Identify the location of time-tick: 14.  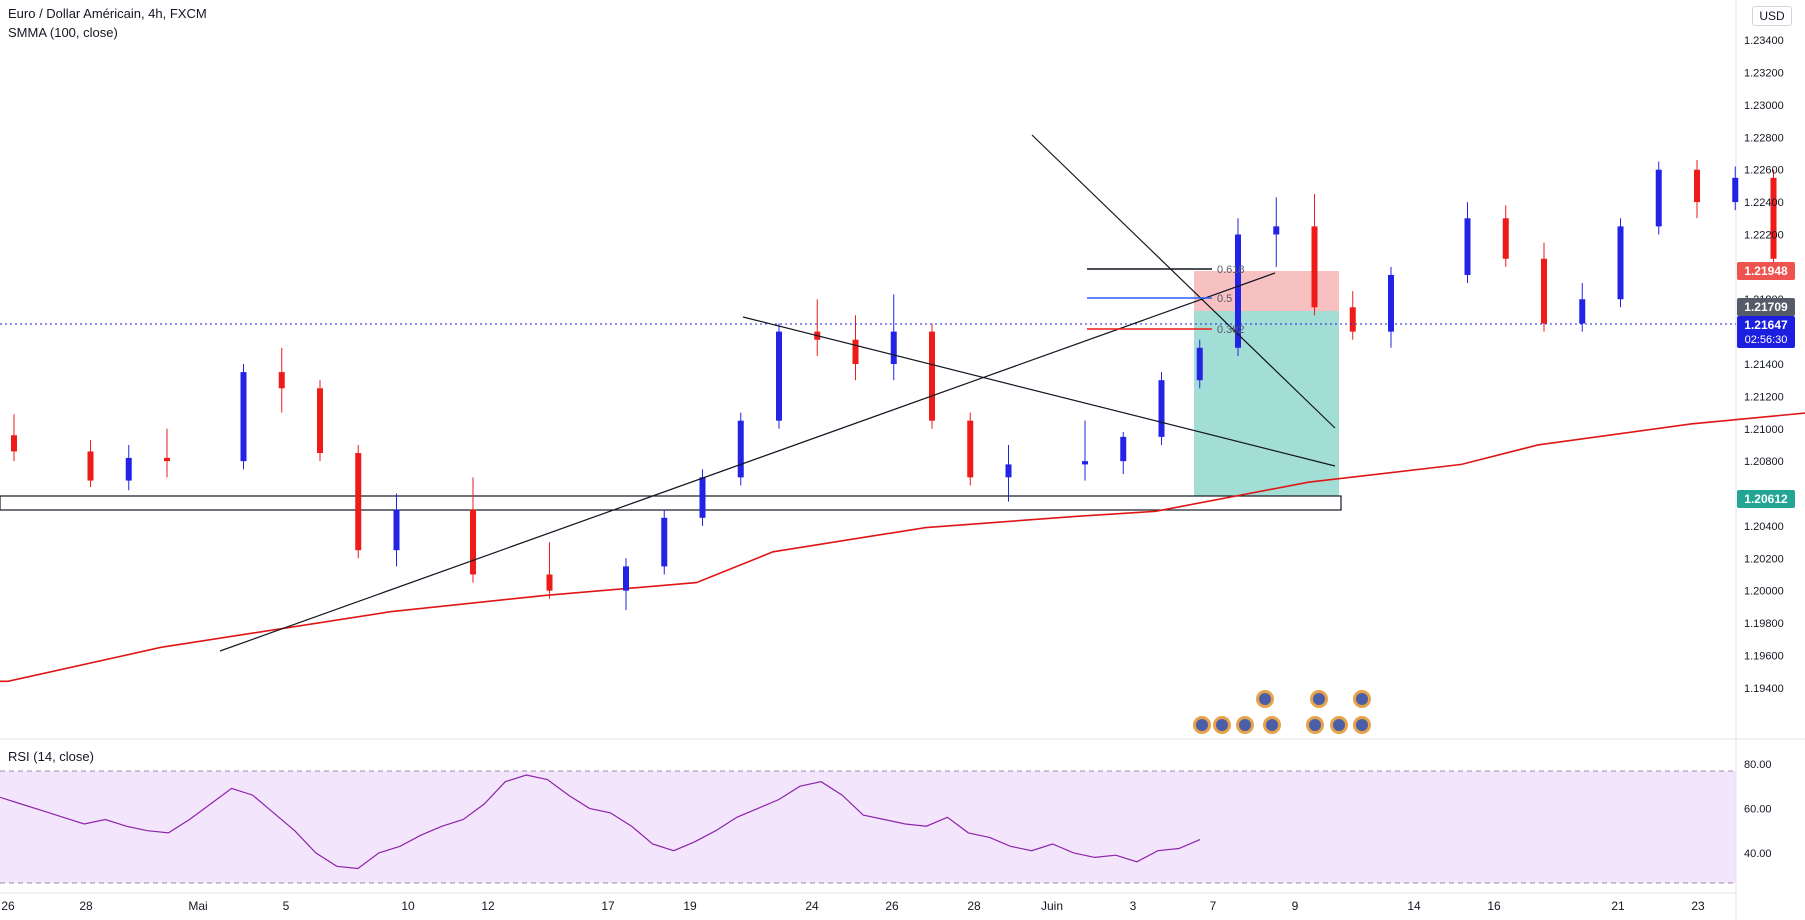
(1414, 906).